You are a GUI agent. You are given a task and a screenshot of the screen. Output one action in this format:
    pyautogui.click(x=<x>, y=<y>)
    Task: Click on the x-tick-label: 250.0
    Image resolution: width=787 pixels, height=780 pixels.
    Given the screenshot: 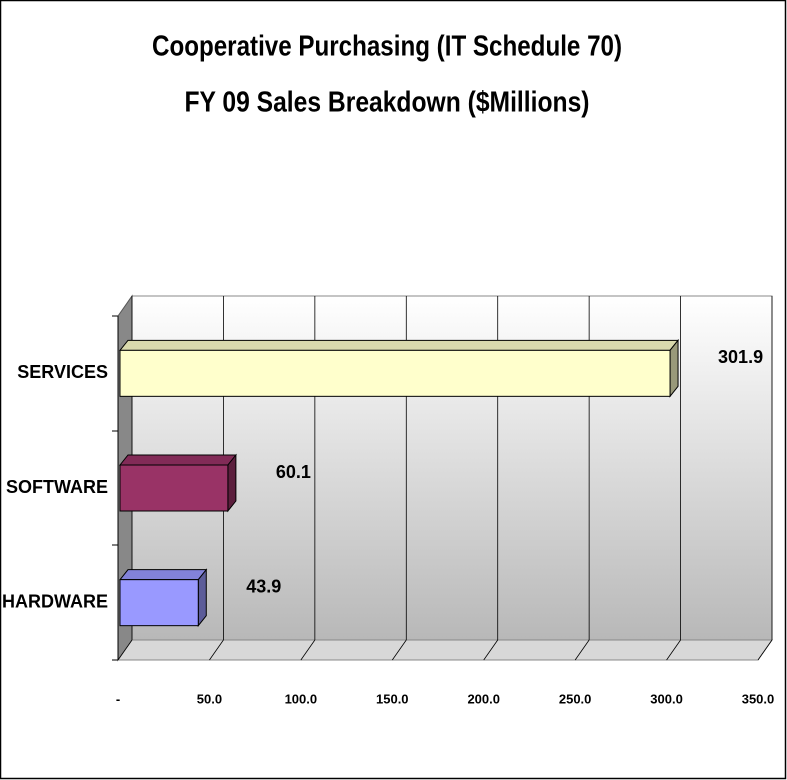 What is the action you would take?
    pyautogui.click(x=575, y=698)
    